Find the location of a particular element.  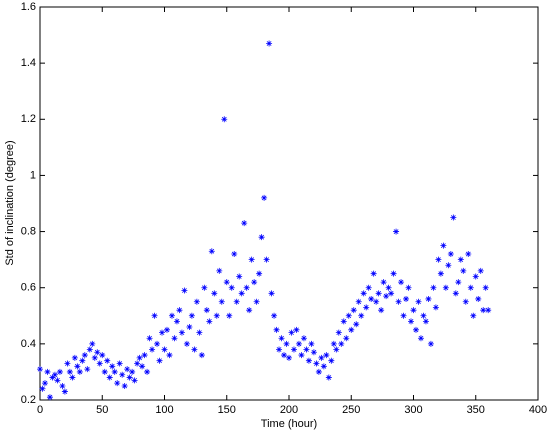

x-tick-label: 250 is located at coordinates (351, 410).